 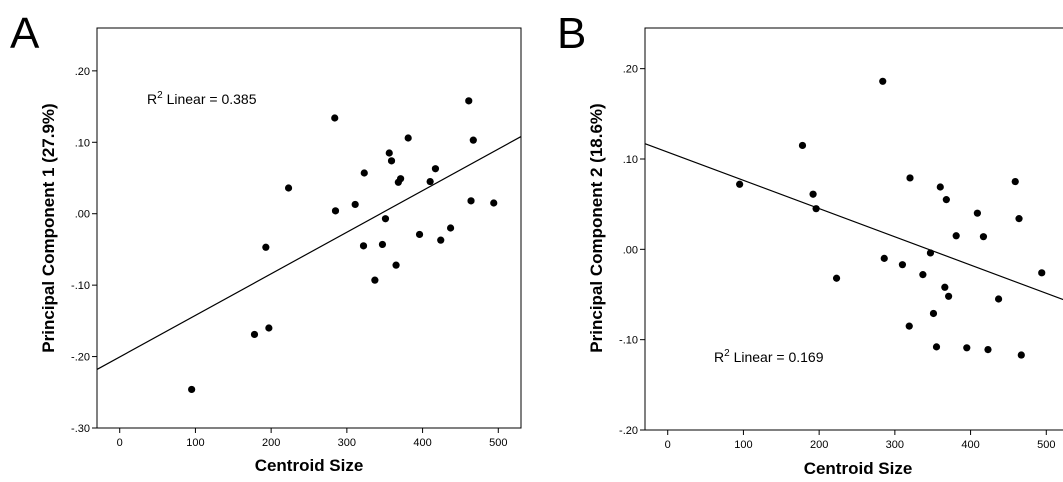 What do you see at coordinates (80, 429) in the screenshot?
I see `y-tick-label: -.30` at bounding box center [80, 429].